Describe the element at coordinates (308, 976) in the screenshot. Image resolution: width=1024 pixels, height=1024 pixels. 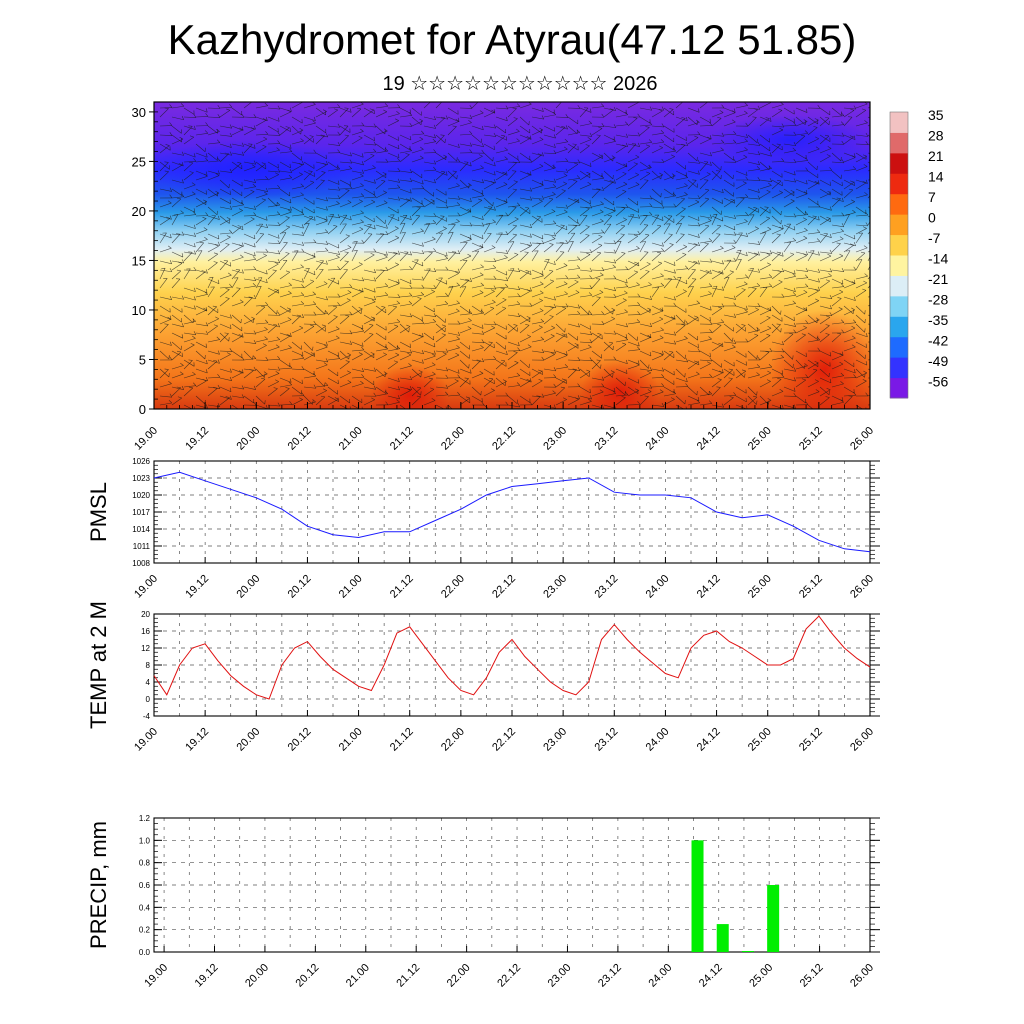
I see `x-tick-label: 20.12` at that location.